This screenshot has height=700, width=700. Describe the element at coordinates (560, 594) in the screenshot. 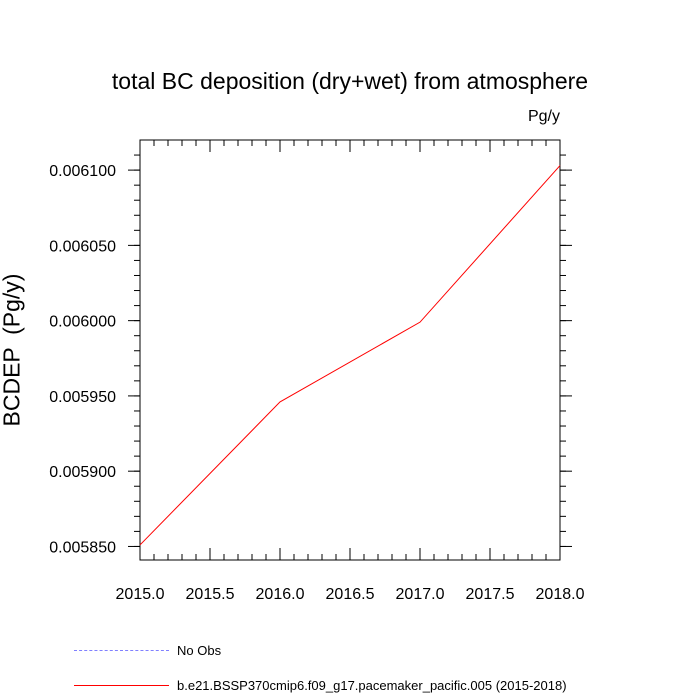

I see `x-tick-label: 2018.0` at that location.